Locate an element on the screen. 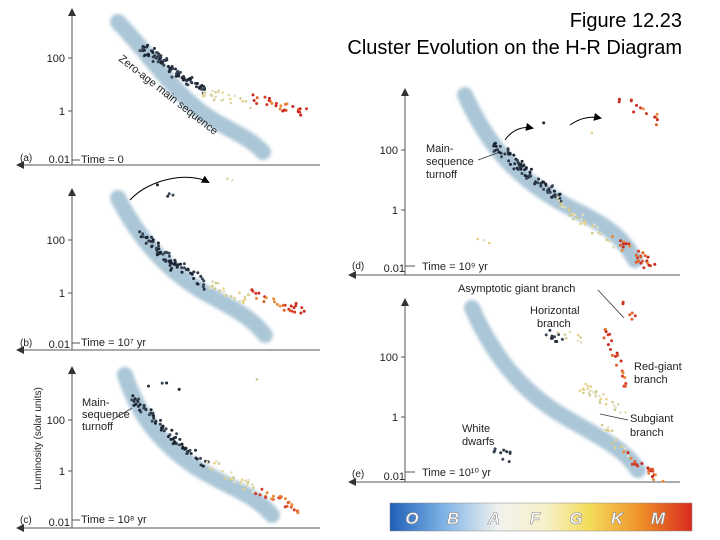  turnoff-label-1: Main- is located at coordinates (440, 149).